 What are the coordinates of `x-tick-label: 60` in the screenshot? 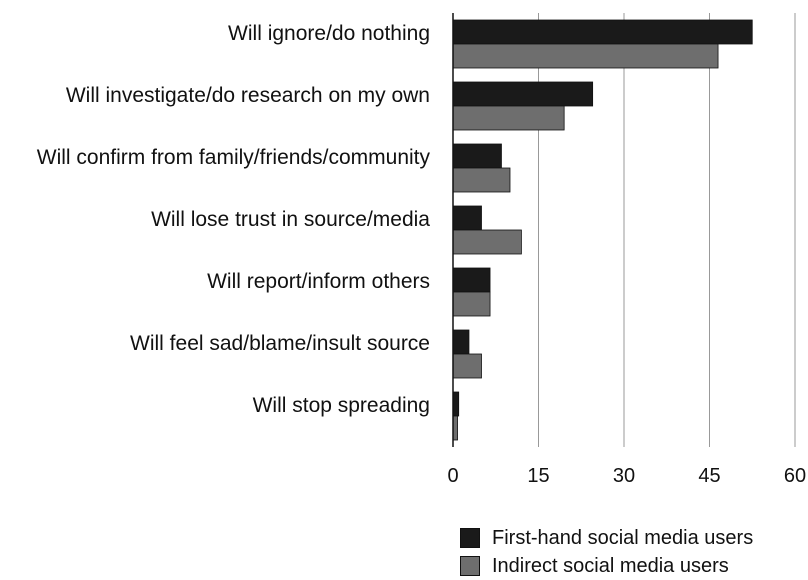 It's located at (795, 476).